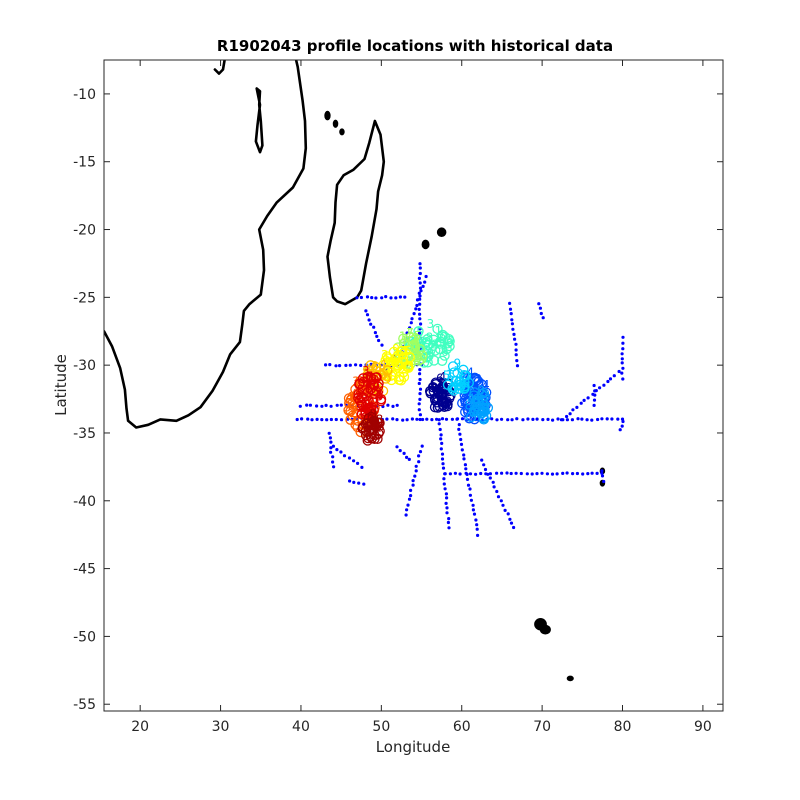  I want to click on island-marker, so click(441, 232).